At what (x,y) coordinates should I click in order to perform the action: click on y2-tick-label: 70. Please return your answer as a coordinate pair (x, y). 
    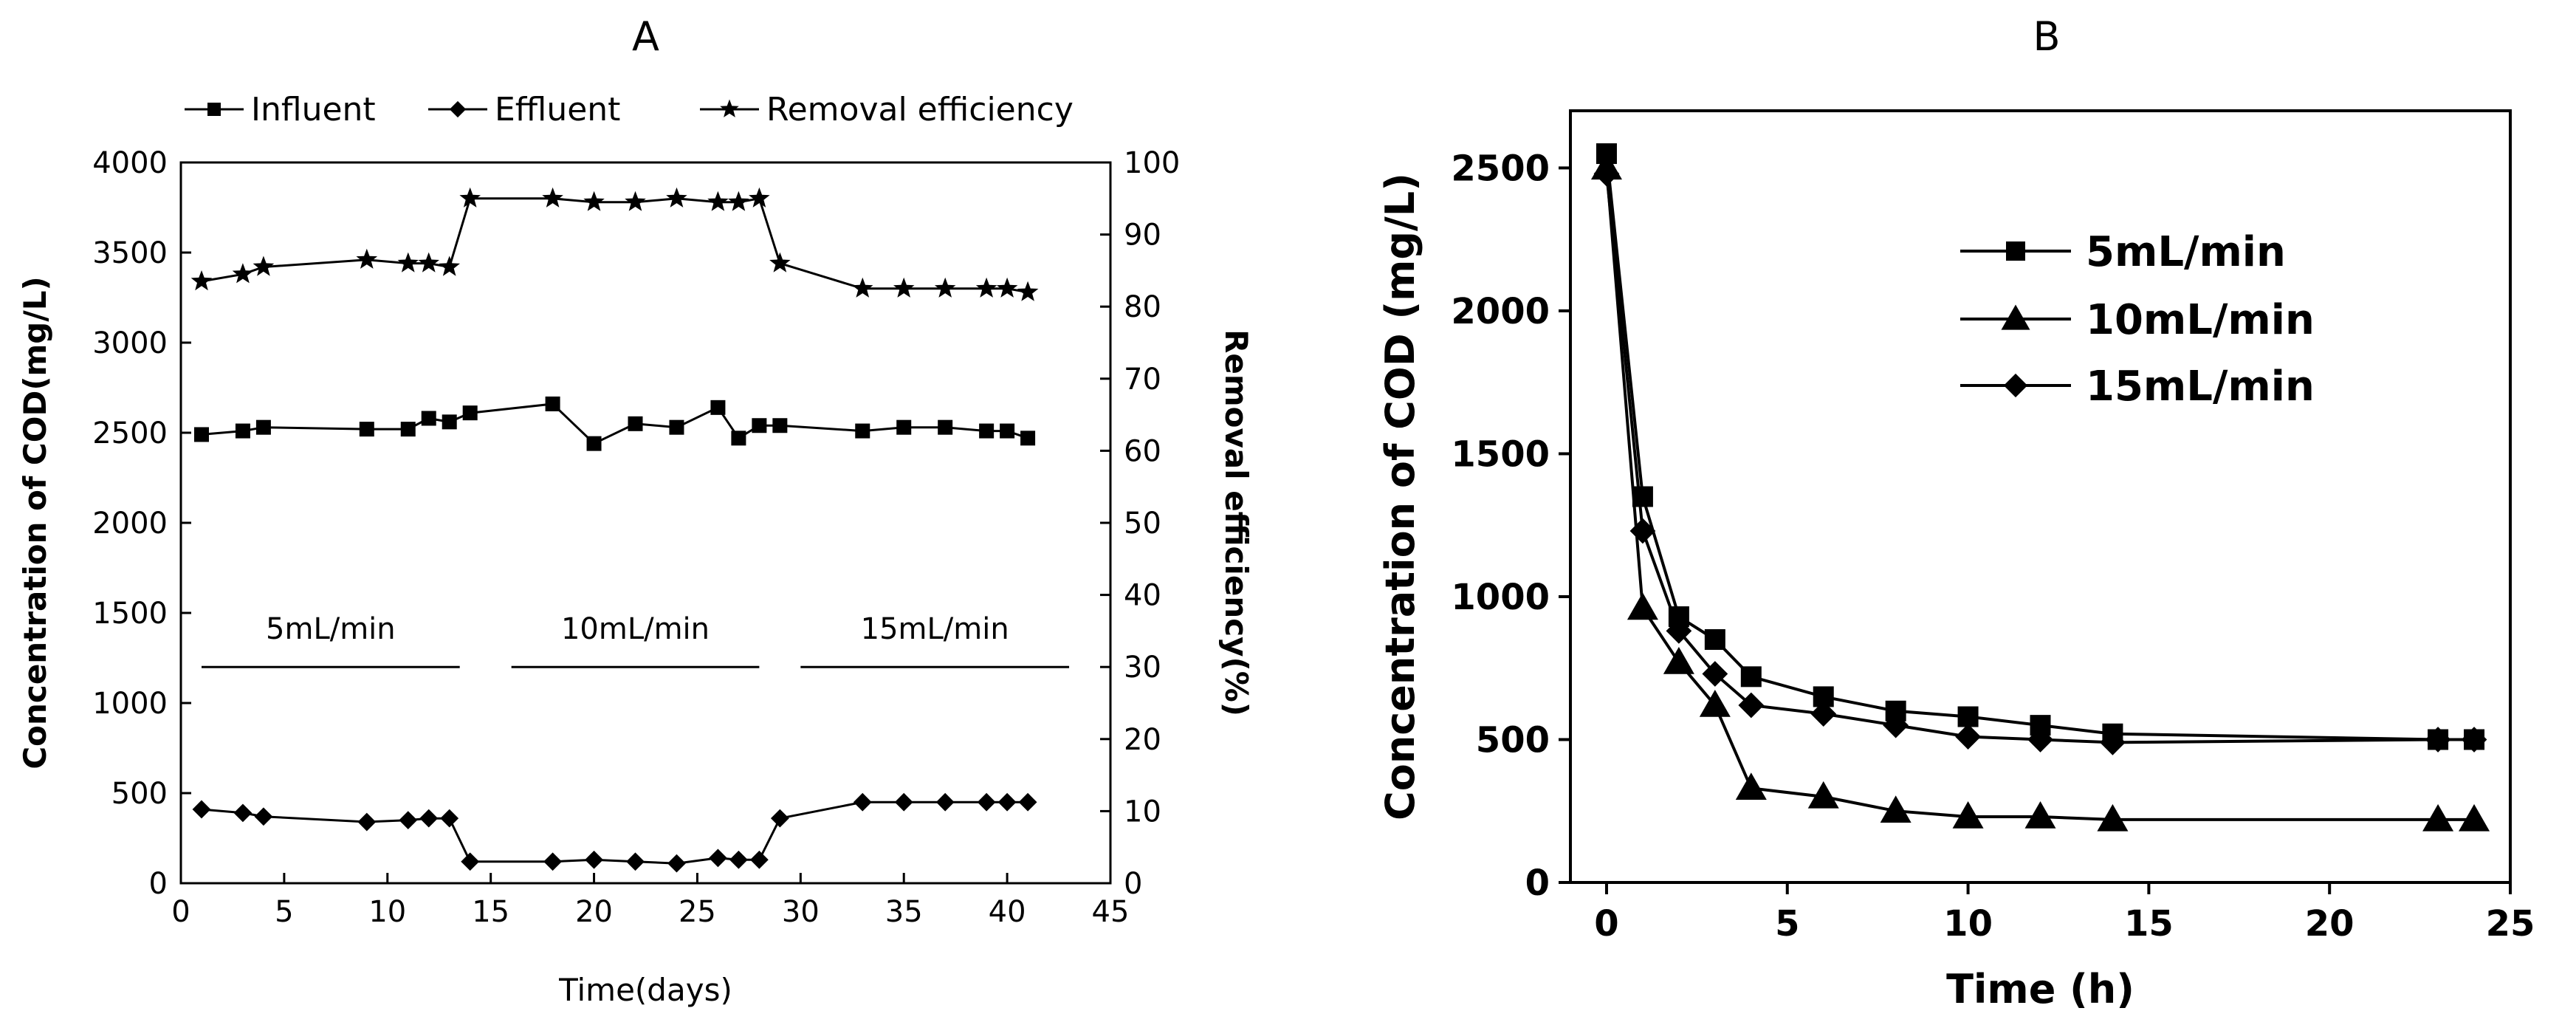
    Looking at the image, I should click on (1142, 380).